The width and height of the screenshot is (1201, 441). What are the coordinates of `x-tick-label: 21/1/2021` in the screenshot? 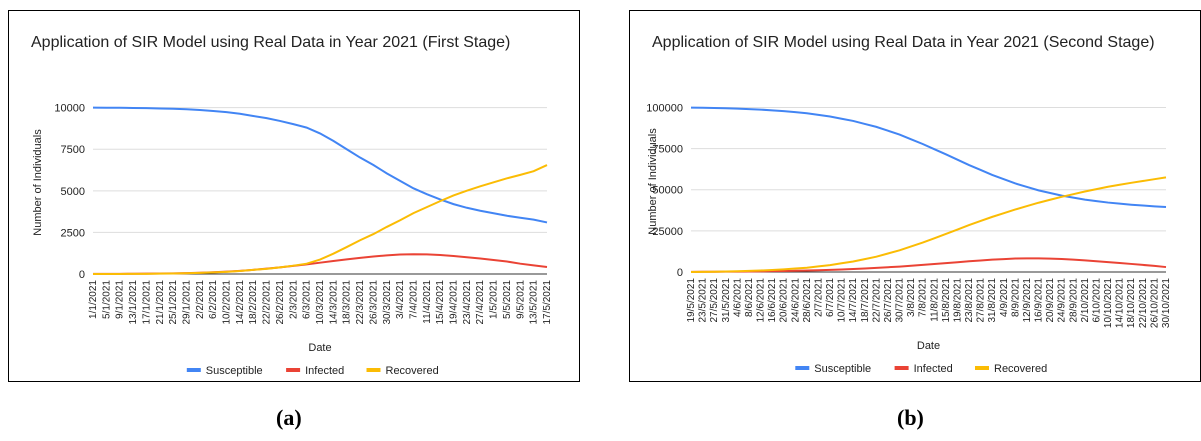 It's located at (160, 302).